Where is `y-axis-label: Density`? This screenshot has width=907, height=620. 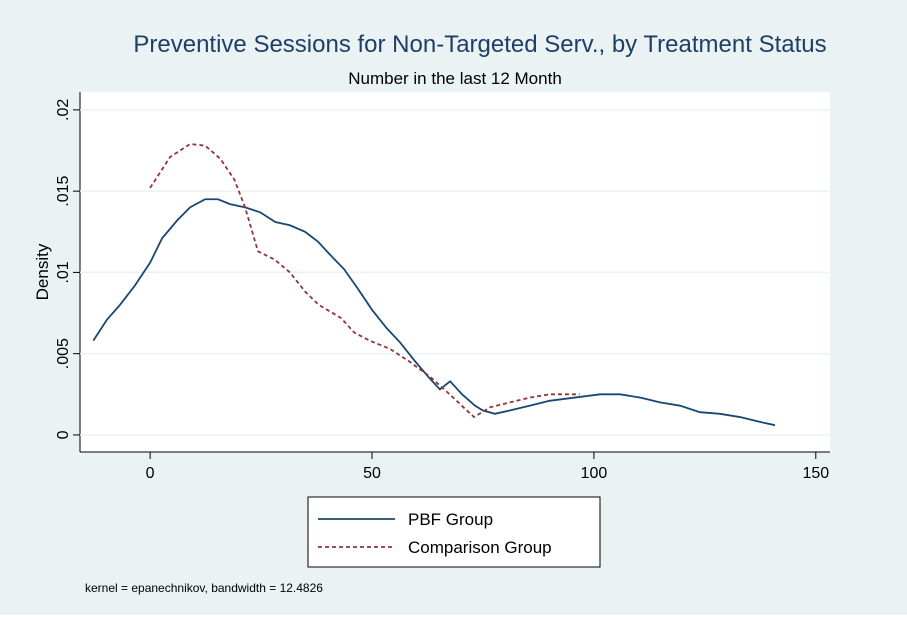
y-axis-label: Density is located at coordinates (42, 271).